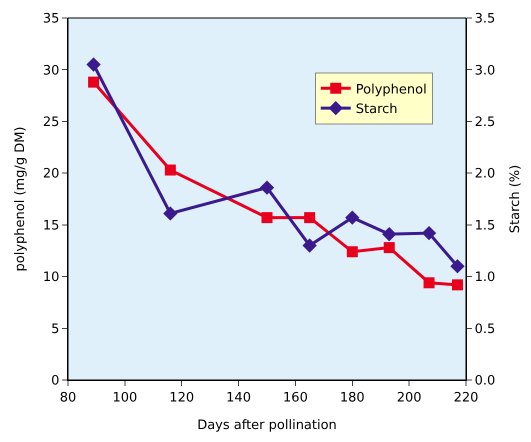  What do you see at coordinates (55, 381) in the screenshot?
I see `y-tick-label: 0` at bounding box center [55, 381].